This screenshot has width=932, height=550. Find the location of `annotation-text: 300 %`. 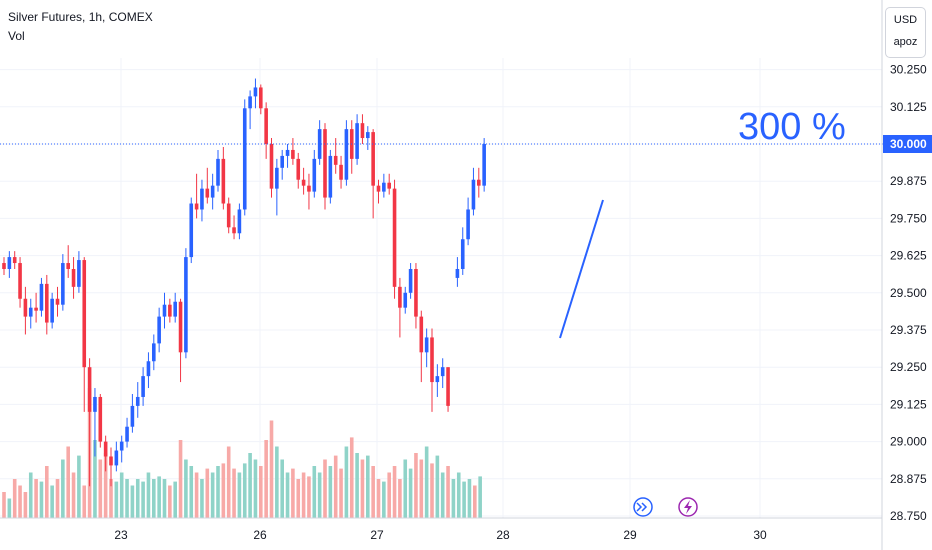

annotation-text: 300 % is located at coordinates (792, 127).